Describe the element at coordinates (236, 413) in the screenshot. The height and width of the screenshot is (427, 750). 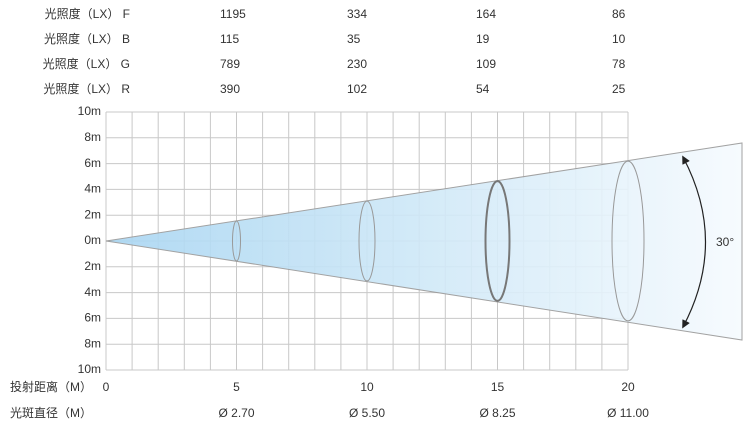
I see `diameter: Ø 2.70` at that location.